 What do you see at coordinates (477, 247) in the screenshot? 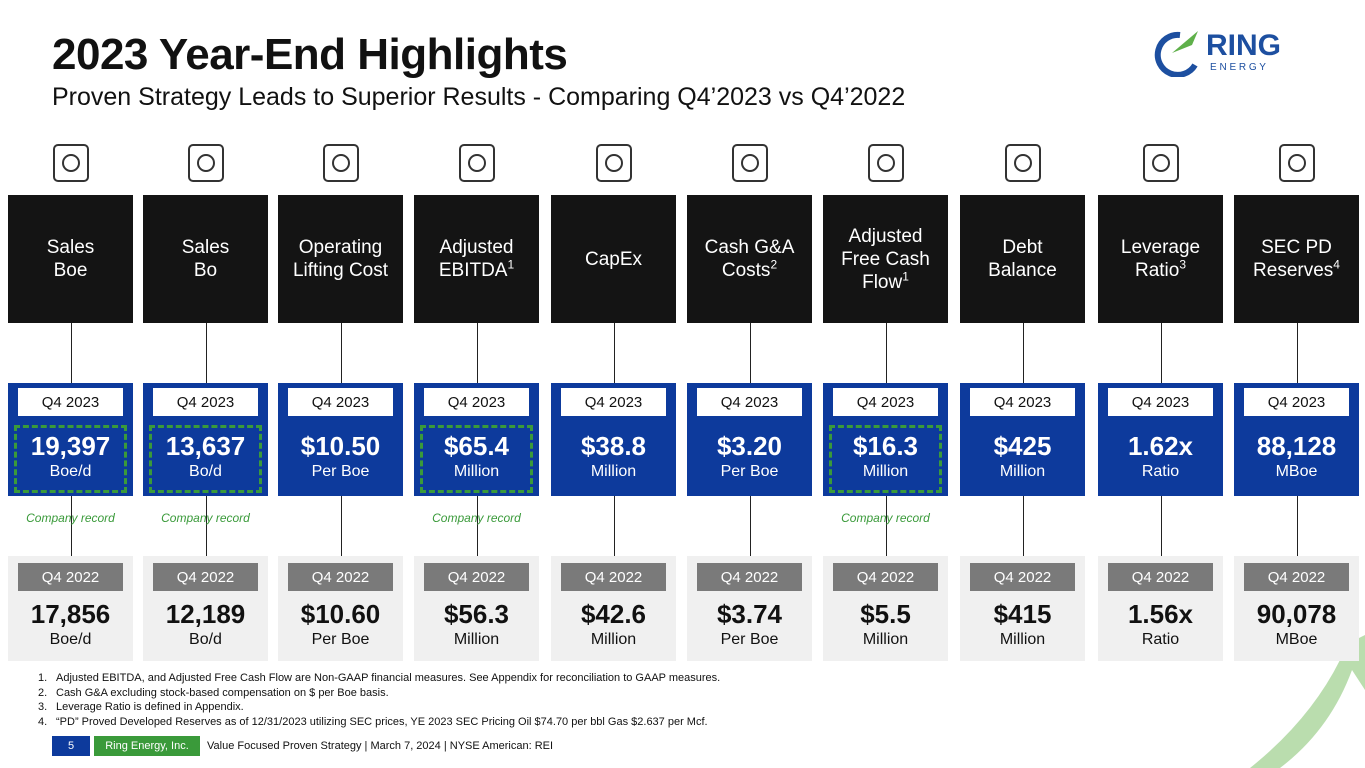
I see `label-line: Adjusted` at bounding box center [477, 247].